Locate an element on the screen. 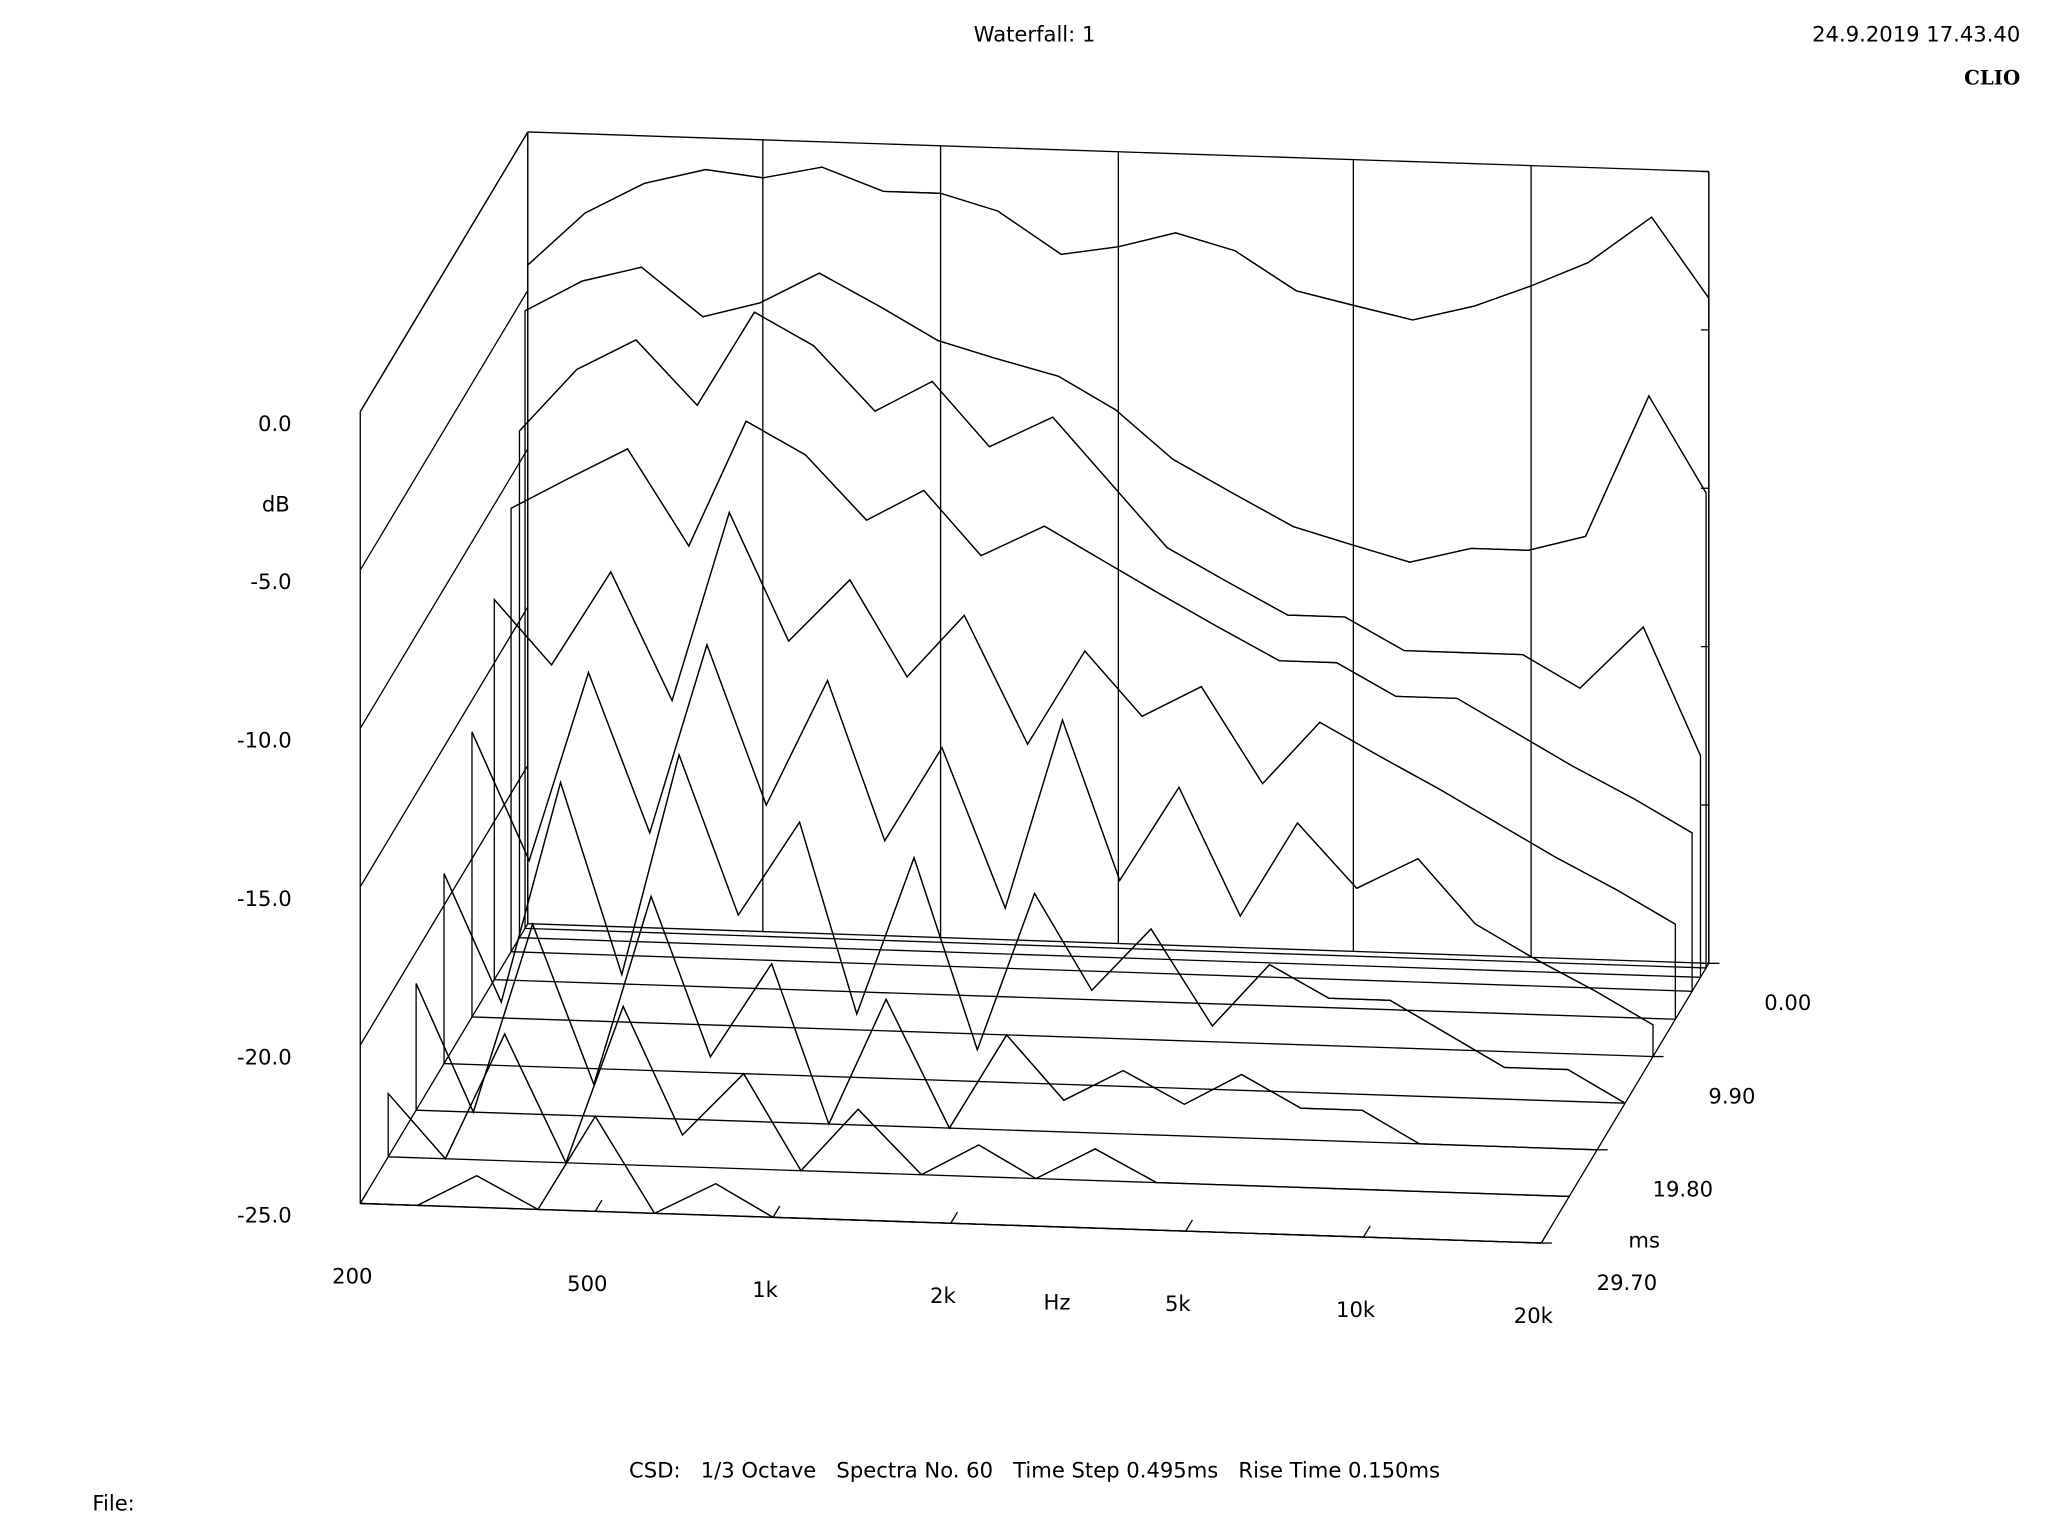 The image size is (2048, 1536). axis-line is located at coordinates (1625, 1103).